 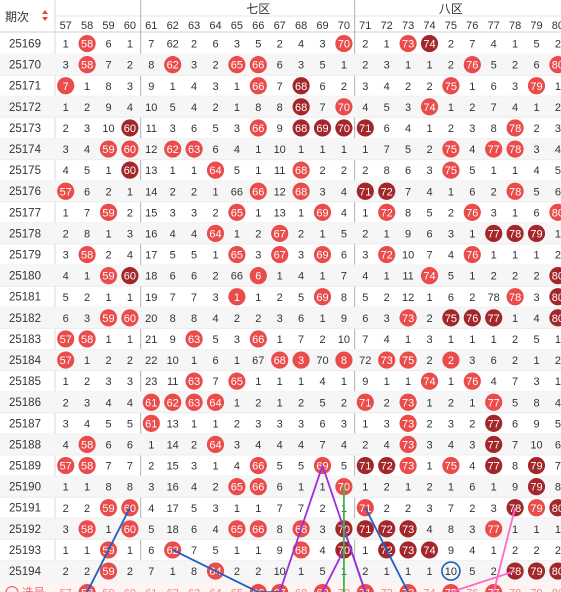 I want to click on hit-number: 58, so click(x=87, y=445).